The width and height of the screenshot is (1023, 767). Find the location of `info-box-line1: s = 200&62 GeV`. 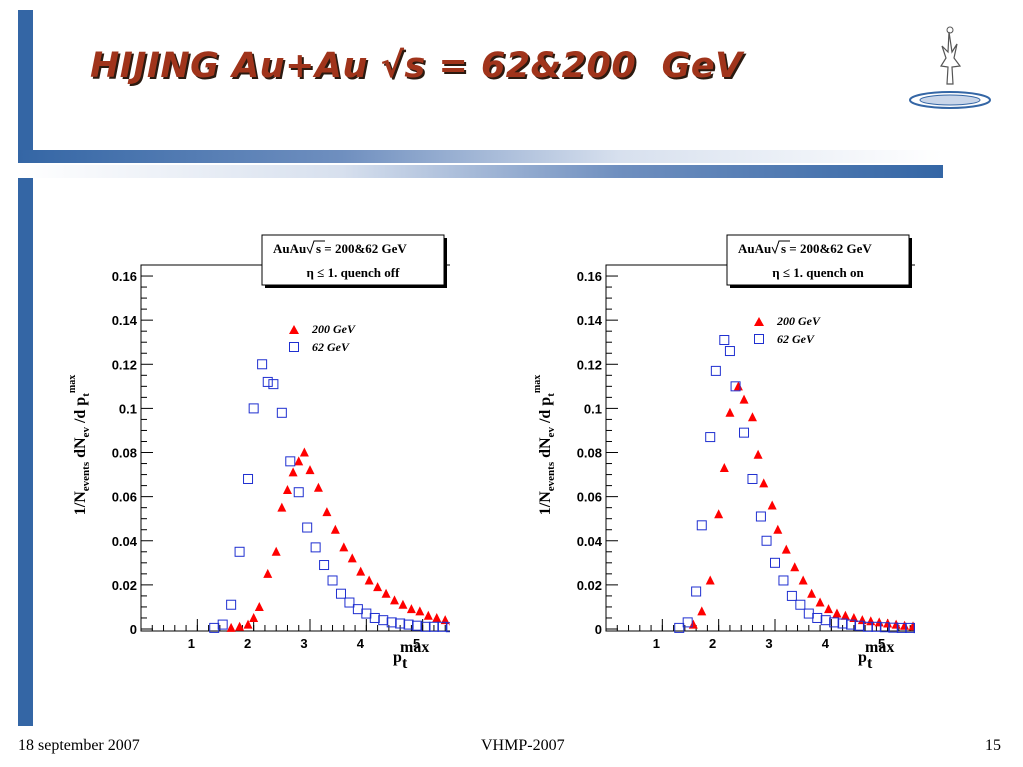

info-box-line1: s = 200&62 GeV is located at coordinates (361, 248).